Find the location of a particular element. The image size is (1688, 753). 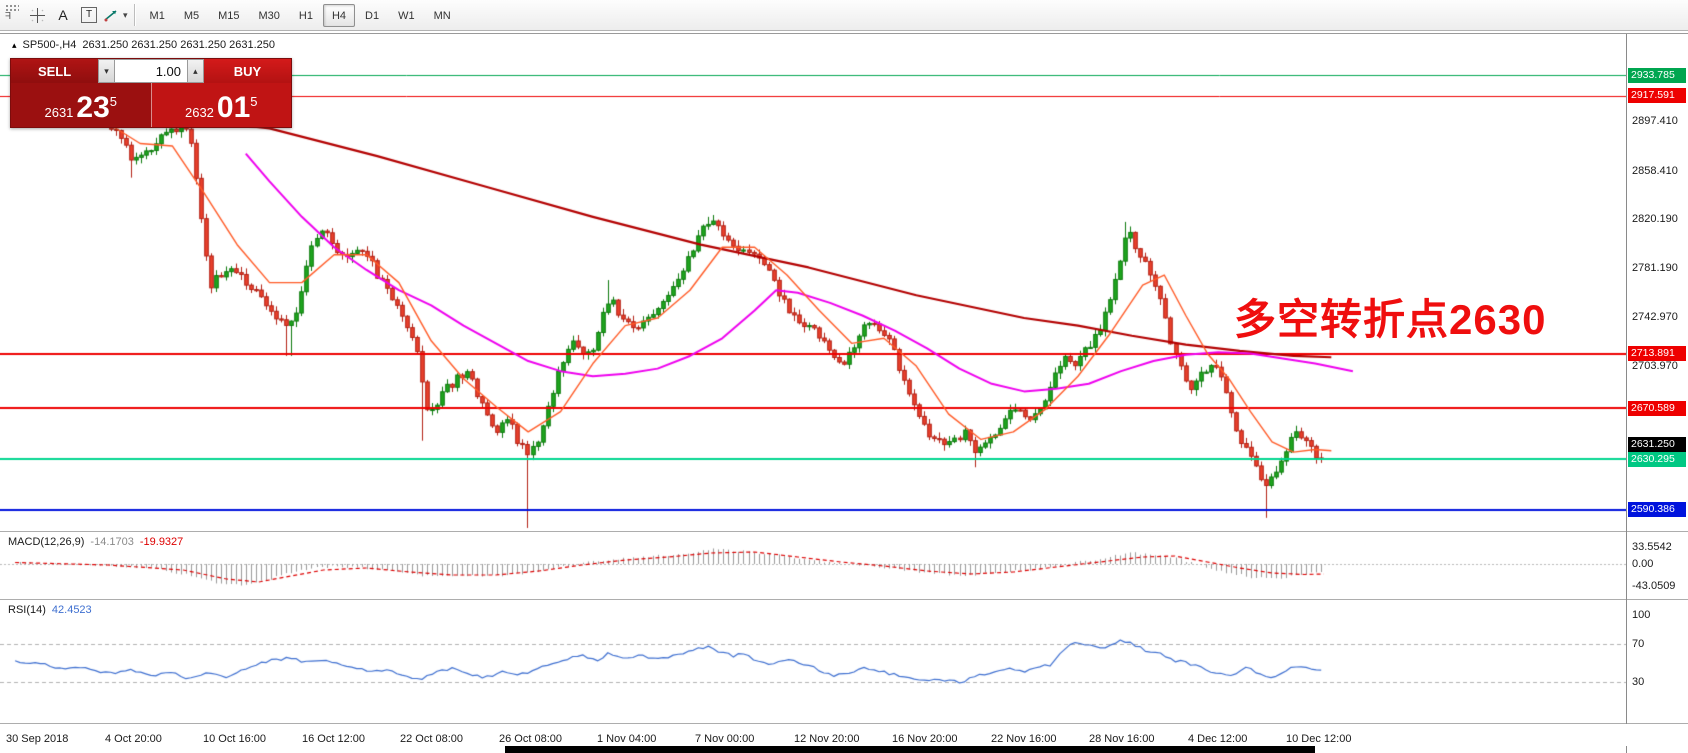

one-click-trade-panel: SELL ▾ ▴ BUY 2631 23 5 2632 01 5 is located at coordinates (151, 93).